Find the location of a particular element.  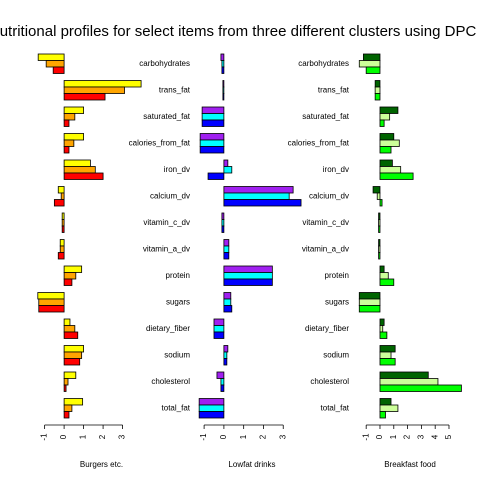

category-label: calories_from_fat is located at coordinates (160, 143).